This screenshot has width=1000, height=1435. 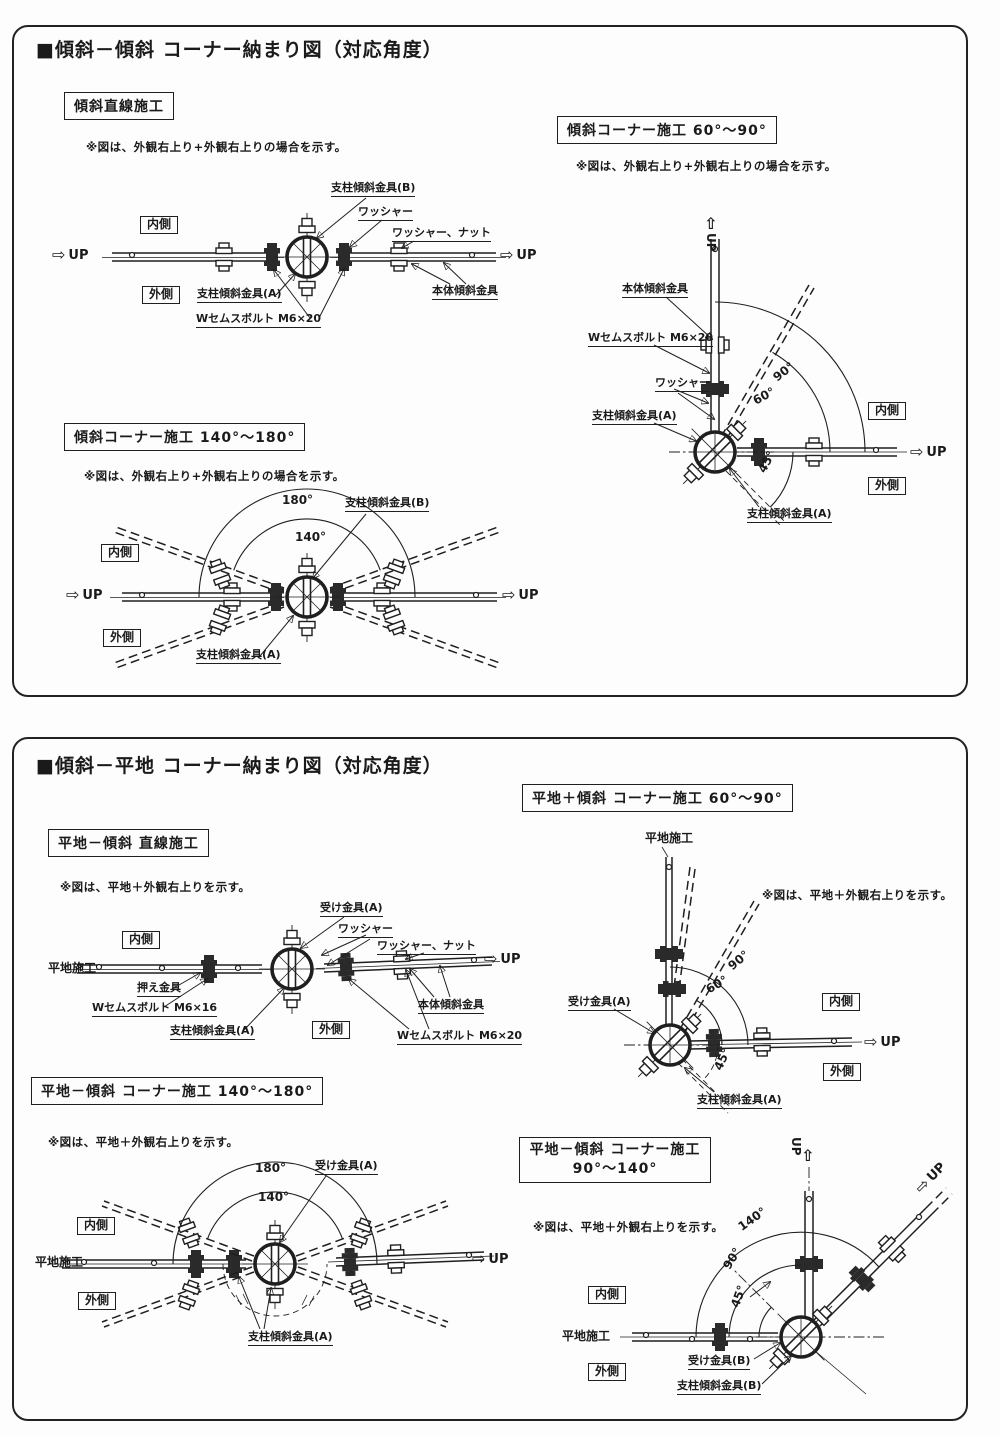 What do you see at coordinates (719, 1362) in the screenshot?
I see `label-receiver-b: 受け金具(B)` at bounding box center [719, 1362].